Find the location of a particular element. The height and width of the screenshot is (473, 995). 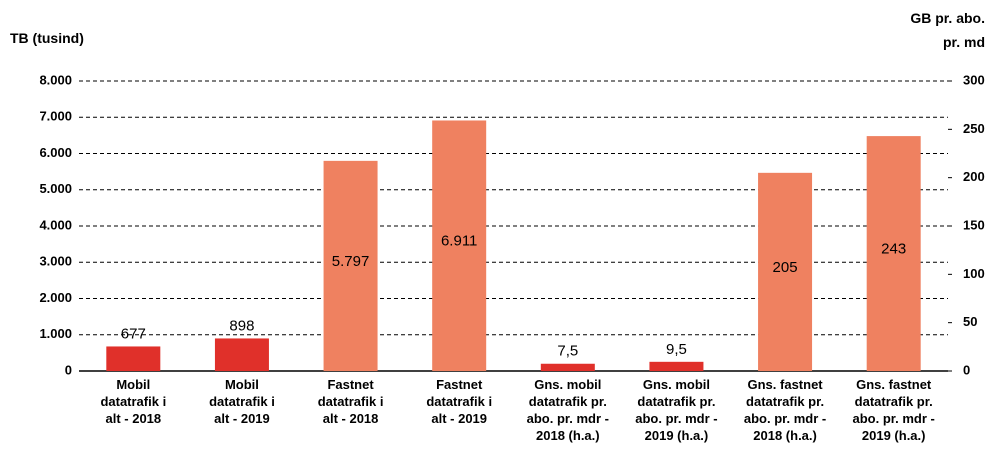

x-tick-label: Fastnet datatrafik i alt - 2018 is located at coordinates (350, 401).